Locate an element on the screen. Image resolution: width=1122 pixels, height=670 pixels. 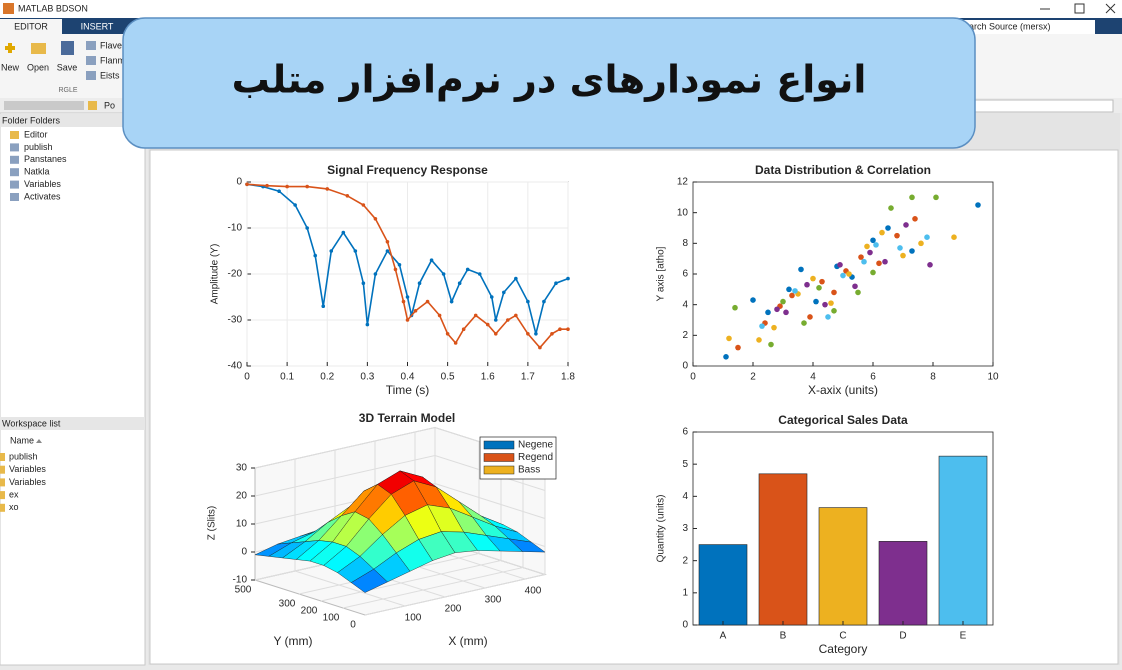
y-axis-label: Quantity (units) is located at coordinates (661, 529).